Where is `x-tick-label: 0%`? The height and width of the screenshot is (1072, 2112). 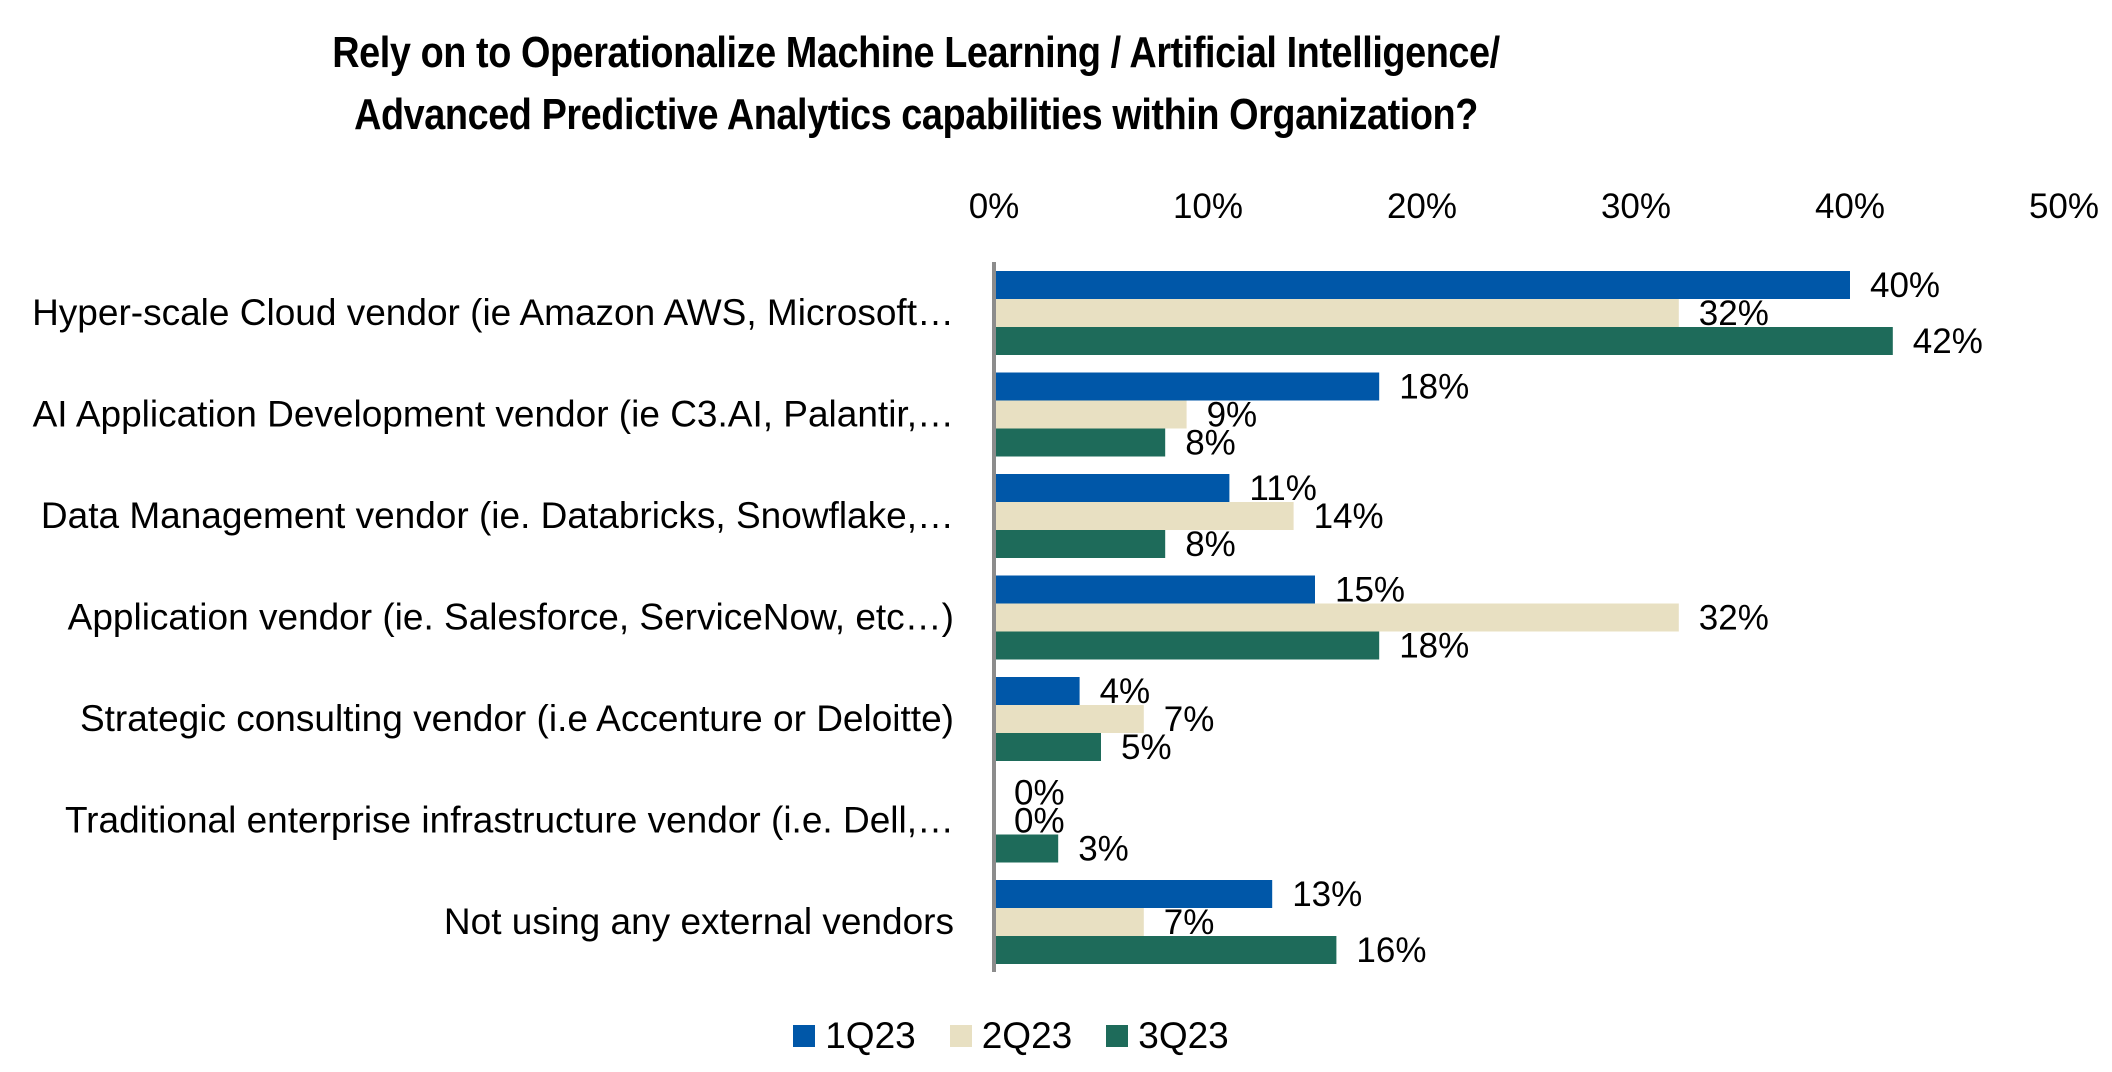 x-tick-label: 0% is located at coordinates (994, 206).